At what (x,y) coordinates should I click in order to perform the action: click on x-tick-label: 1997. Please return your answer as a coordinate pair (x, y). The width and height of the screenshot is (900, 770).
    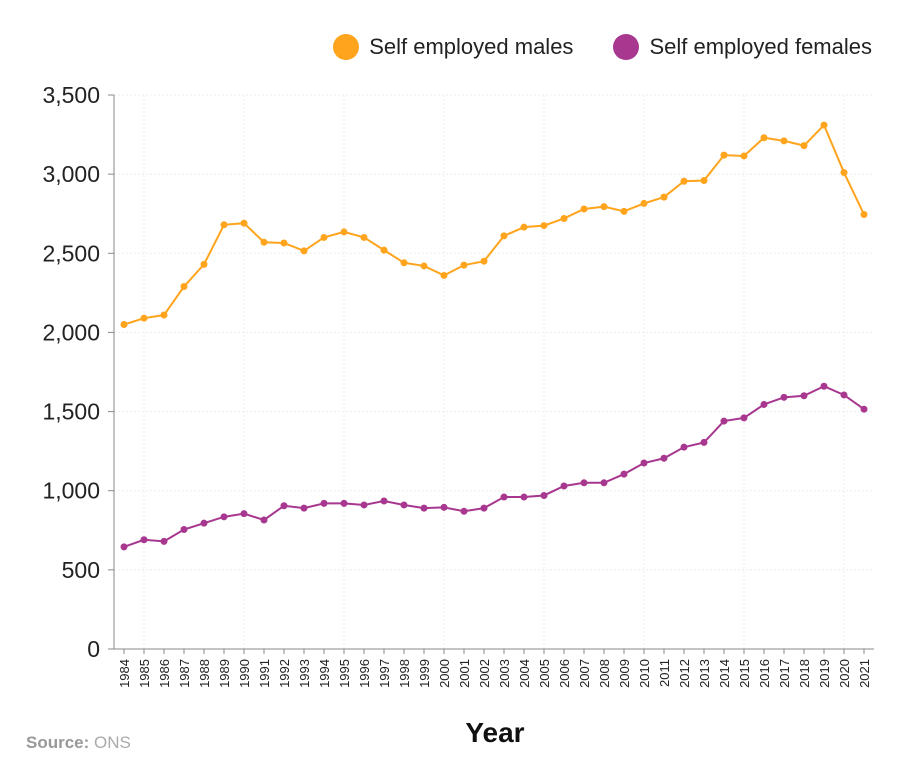
    Looking at the image, I should click on (384, 673).